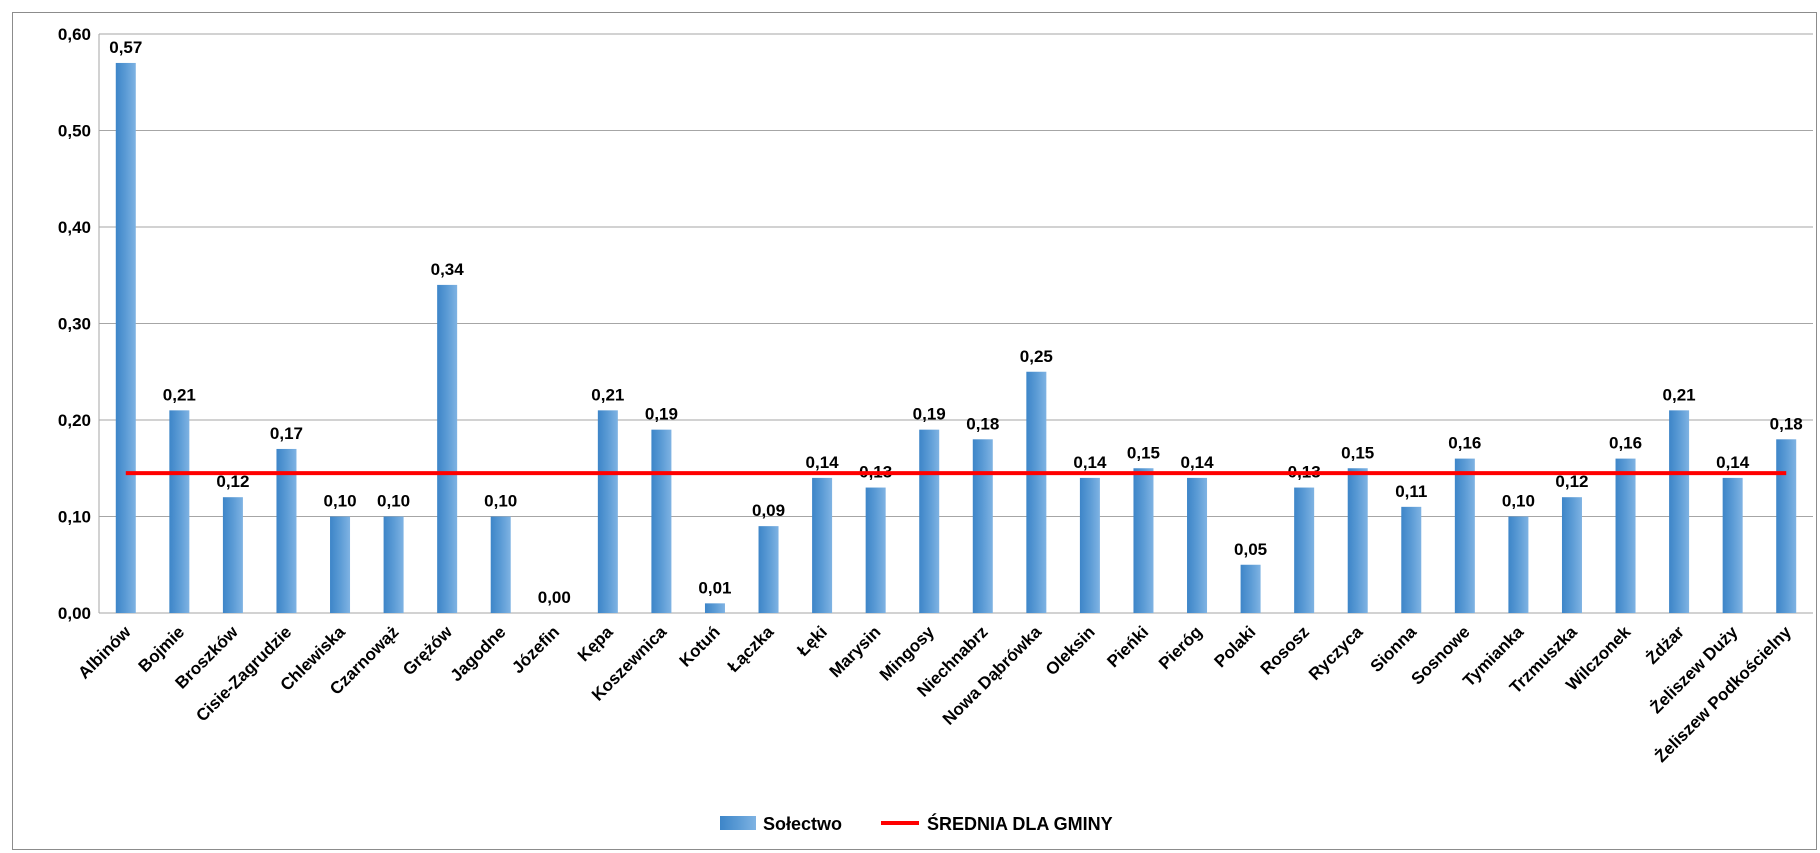 The width and height of the screenshot is (1820, 853). Describe the element at coordinates (162, 649) in the screenshot. I see `category-label: Bojmie` at that location.